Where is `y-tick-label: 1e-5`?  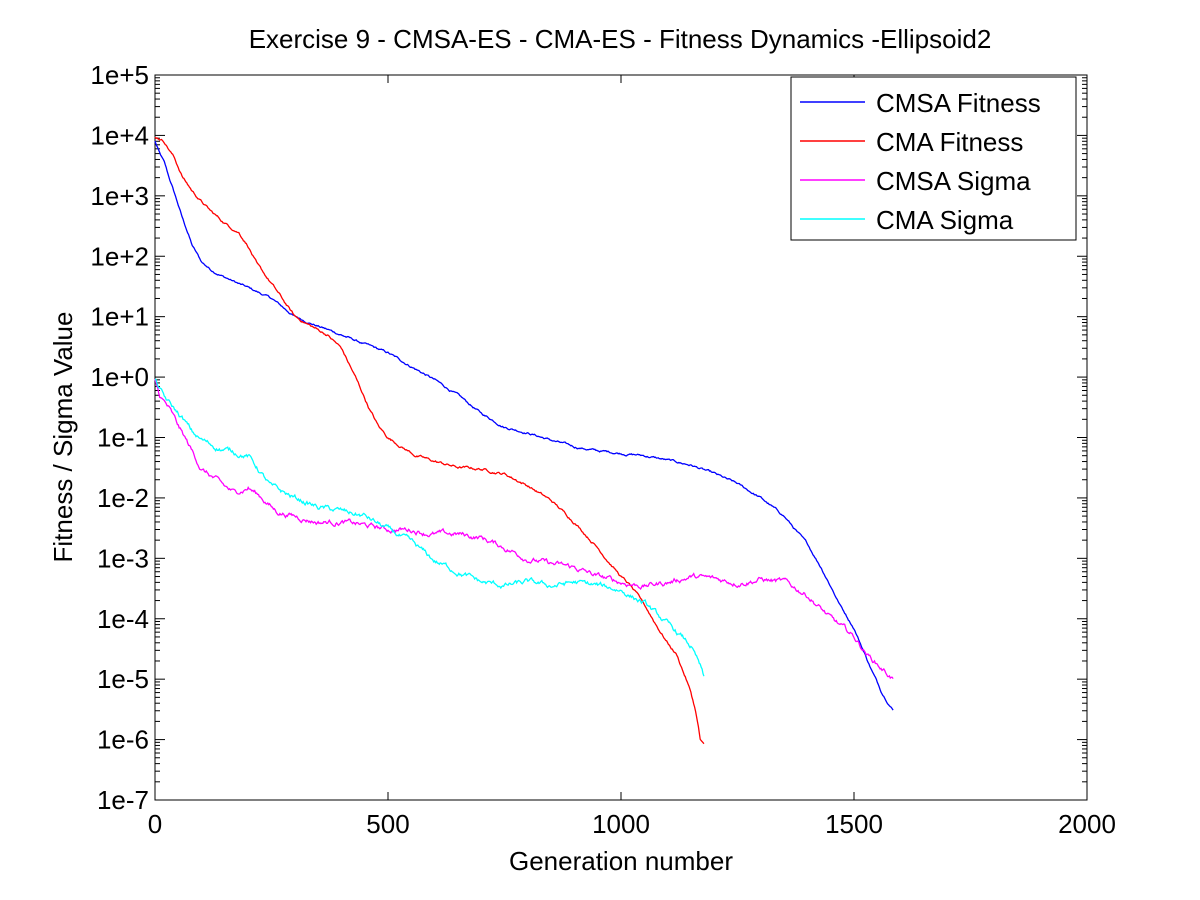 y-tick-label: 1e-5 is located at coordinates (123, 679).